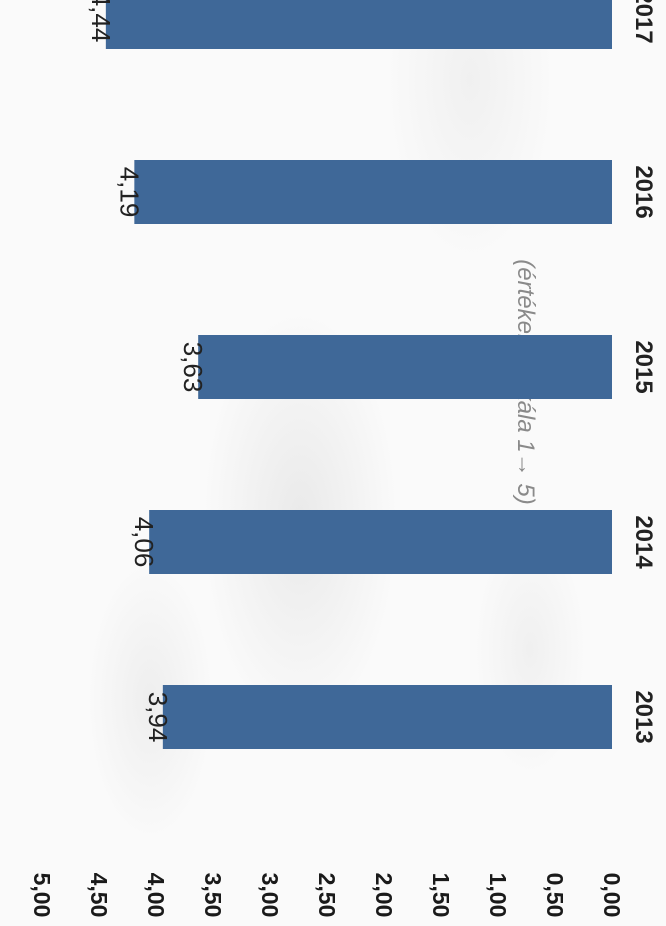 Image resolution: width=666 pixels, height=926 pixels. What do you see at coordinates (498, 895) in the screenshot?
I see `y-tick-label: 1,00` at bounding box center [498, 895].